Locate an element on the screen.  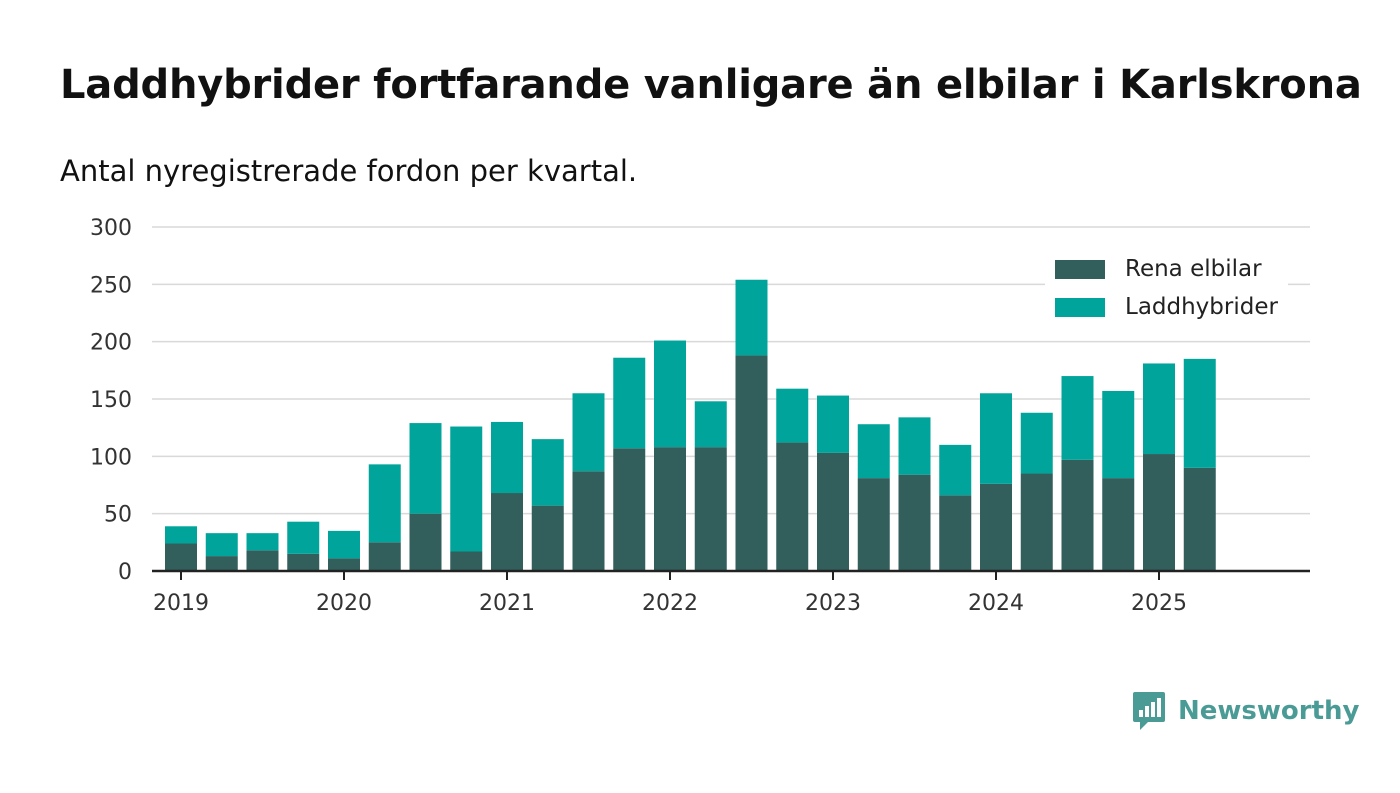
x-tick-label: 2019 is located at coordinates (181, 603).